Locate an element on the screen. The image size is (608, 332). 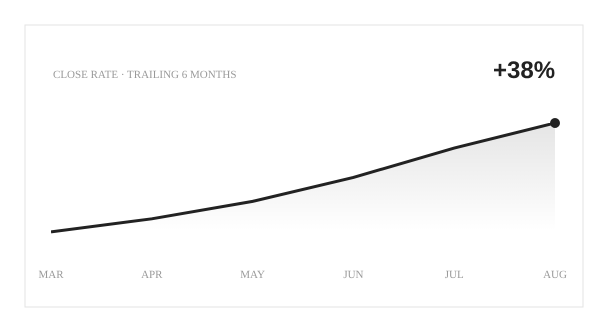
chart-title: CLOSE RATE · TRAILING 6 MONTHS is located at coordinates (144, 75).